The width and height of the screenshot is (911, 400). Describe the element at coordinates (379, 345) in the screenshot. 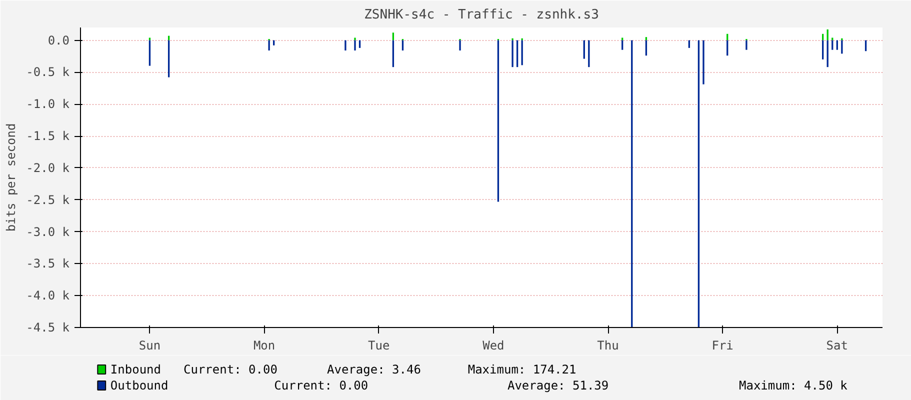

I see `x-tick-label: Tue` at that location.